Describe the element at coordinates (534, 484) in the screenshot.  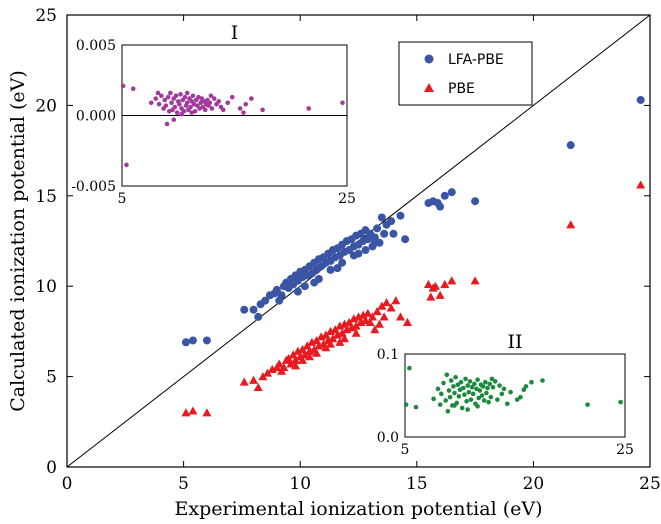
I see `x-tick-label: 20` at that location.